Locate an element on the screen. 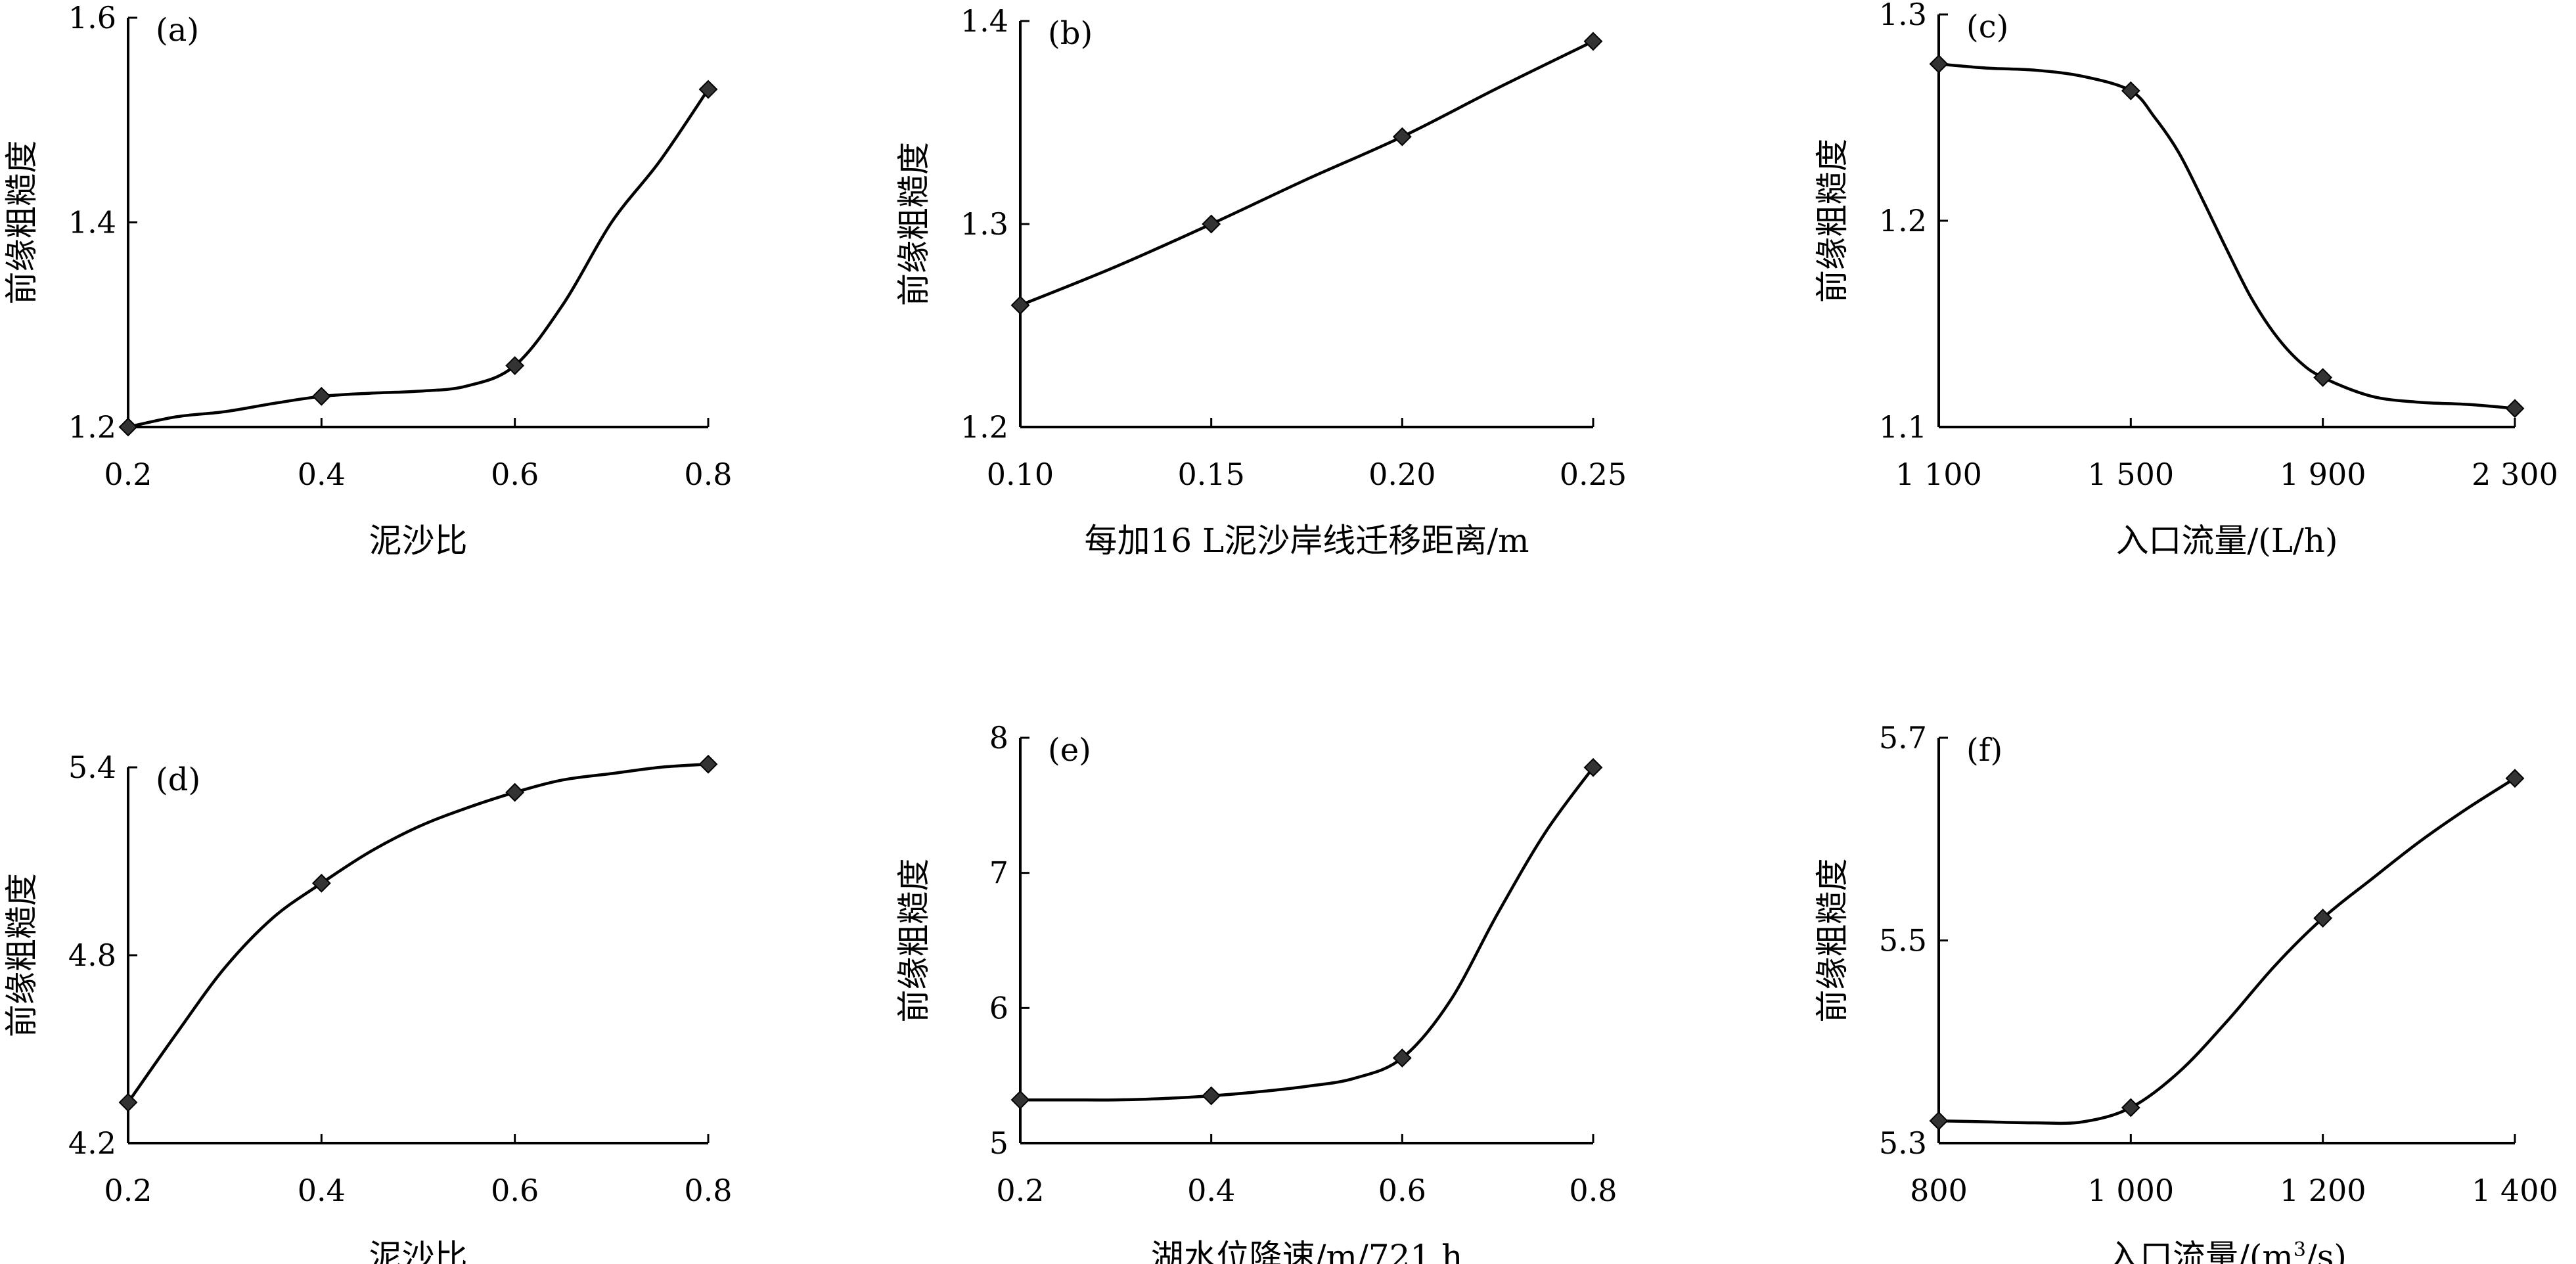 The image size is (2576, 1264). y-tick-label: 5.7 is located at coordinates (1903, 738).